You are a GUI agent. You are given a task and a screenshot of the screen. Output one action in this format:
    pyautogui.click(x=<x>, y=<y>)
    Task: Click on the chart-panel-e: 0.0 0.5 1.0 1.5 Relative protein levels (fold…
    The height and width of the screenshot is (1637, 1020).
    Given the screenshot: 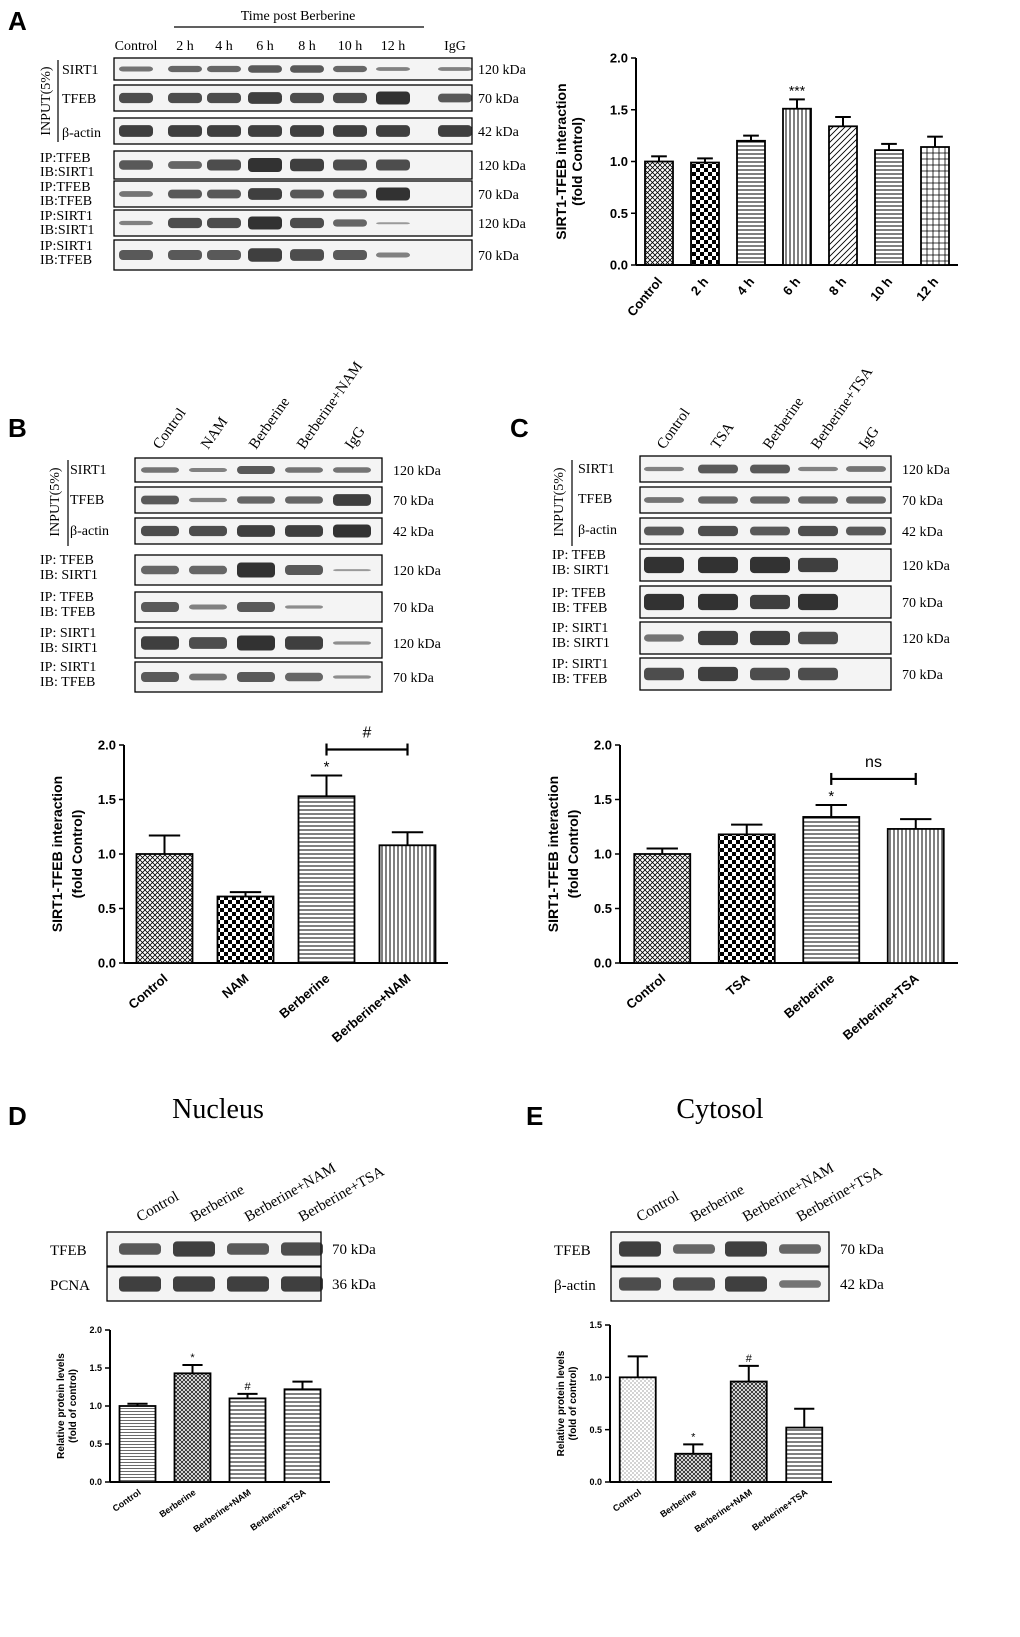 What is the action you would take?
    pyautogui.click(x=694, y=1427)
    